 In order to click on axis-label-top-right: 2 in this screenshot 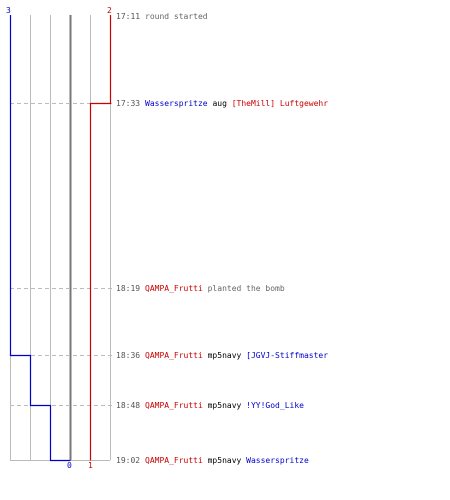, I will do `click(109, 10)`.